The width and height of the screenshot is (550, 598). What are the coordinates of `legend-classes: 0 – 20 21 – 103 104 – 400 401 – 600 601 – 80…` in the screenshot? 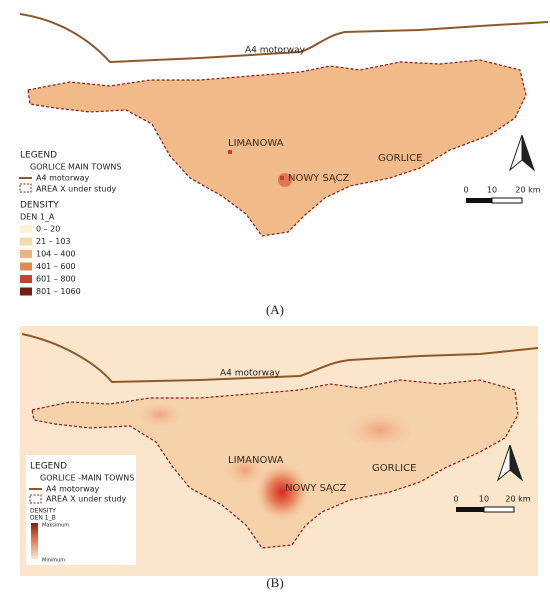 It's located at (50, 260).